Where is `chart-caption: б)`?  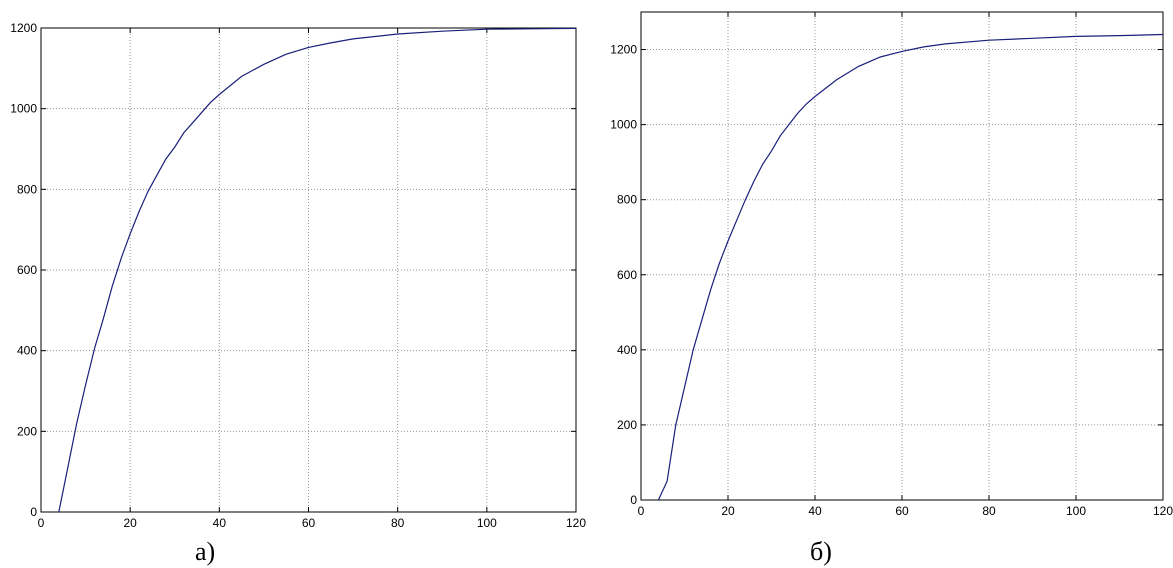
chart-caption: б) is located at coordinates (821, 551).